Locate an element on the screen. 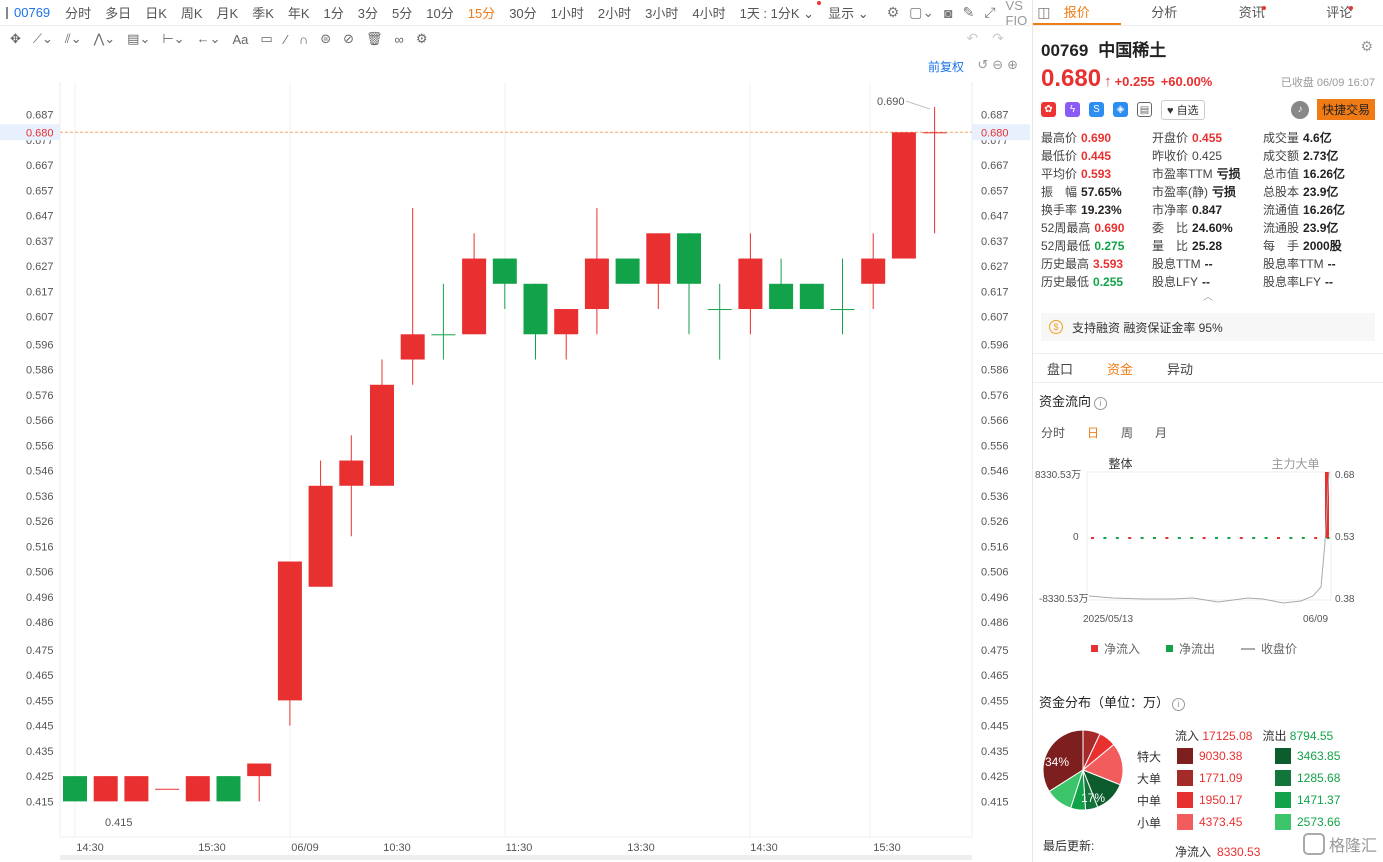  gear-icon: ⚙ is located at coordinates (1366, 46).